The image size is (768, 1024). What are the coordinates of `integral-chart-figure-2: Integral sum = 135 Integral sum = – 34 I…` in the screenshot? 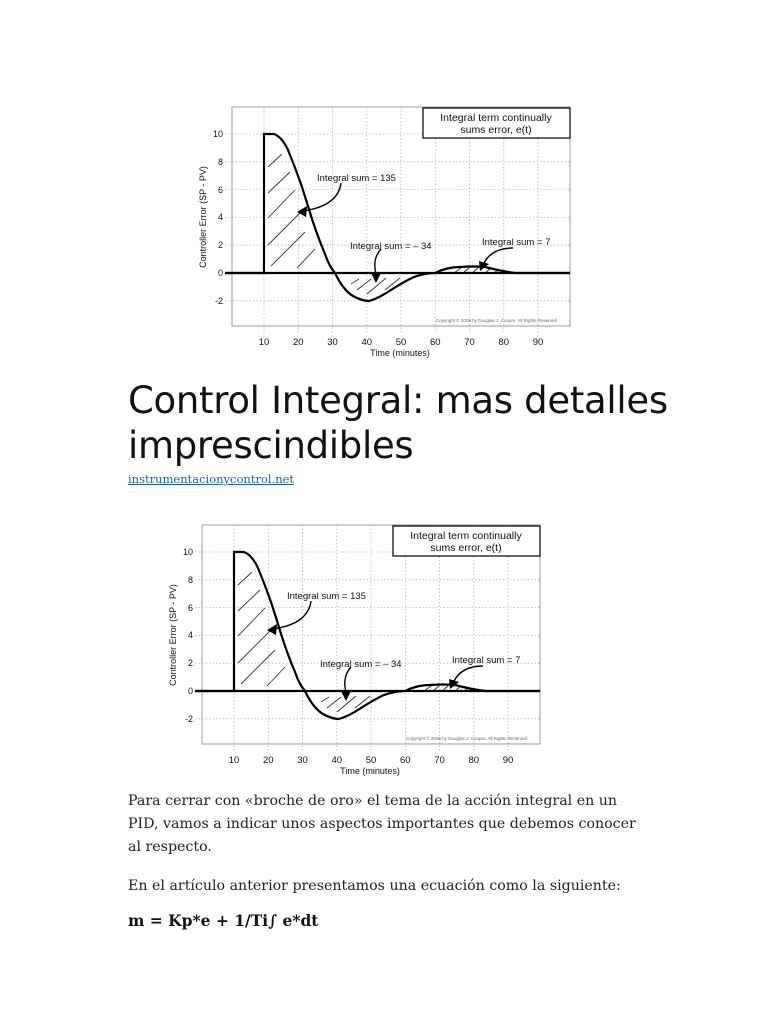 It's located at (355, 649).